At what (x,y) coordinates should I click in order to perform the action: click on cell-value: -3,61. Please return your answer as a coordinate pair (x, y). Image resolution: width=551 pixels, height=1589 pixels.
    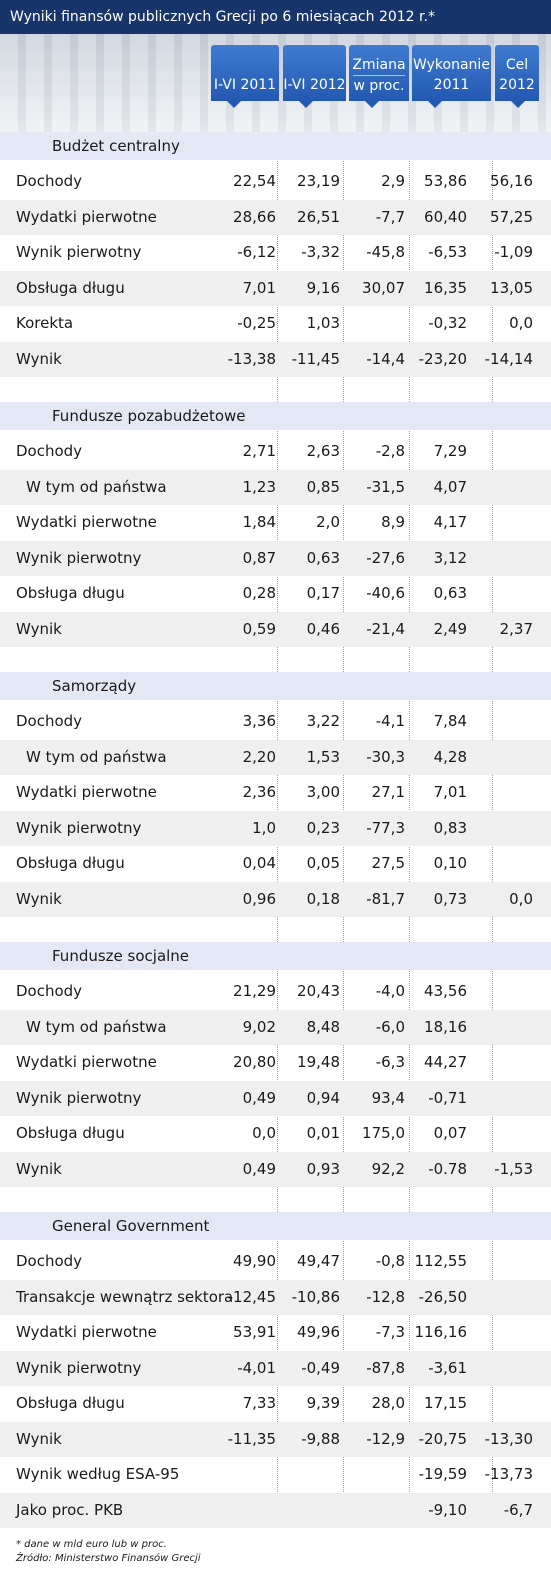
    Looking at the image, I should click on (447, 1367).